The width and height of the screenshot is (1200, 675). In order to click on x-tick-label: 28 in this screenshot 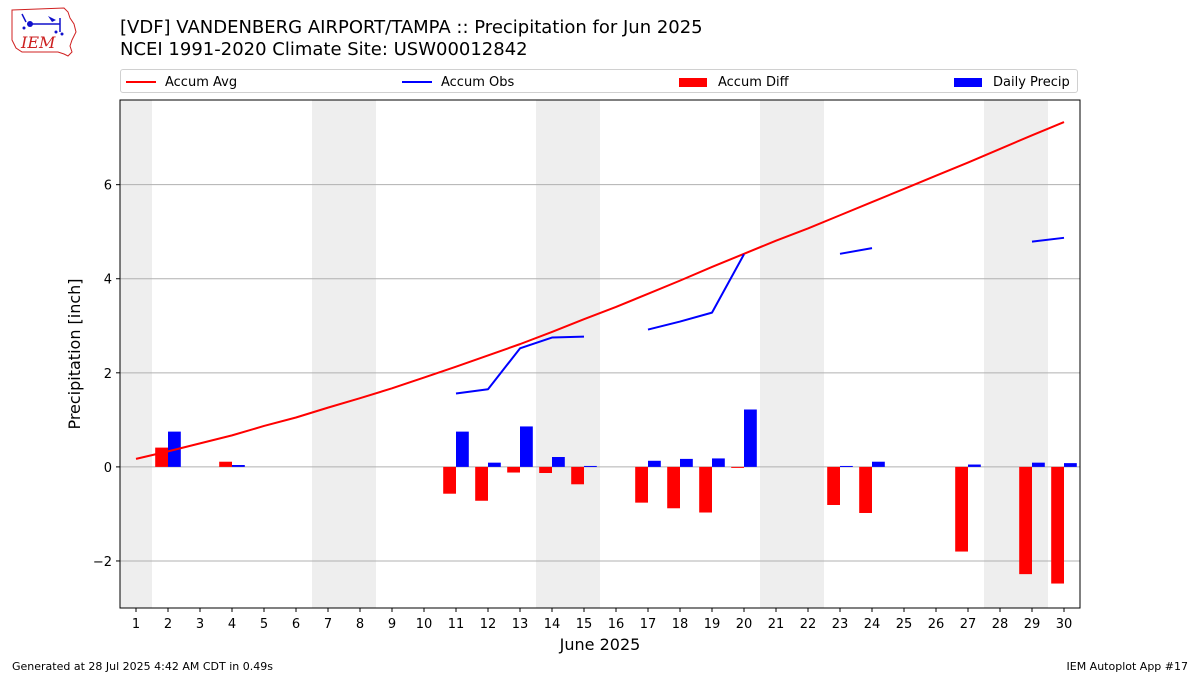, I will do `click(1000, 624)`.